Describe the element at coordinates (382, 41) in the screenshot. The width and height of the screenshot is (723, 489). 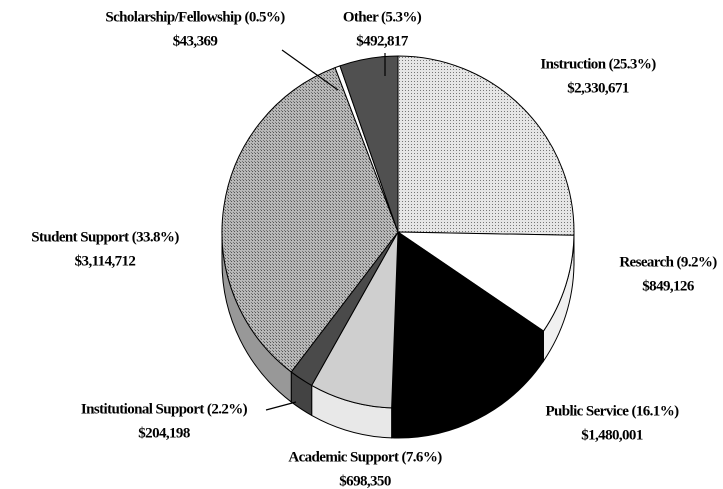
I see `value-label: $492,817` at that location.